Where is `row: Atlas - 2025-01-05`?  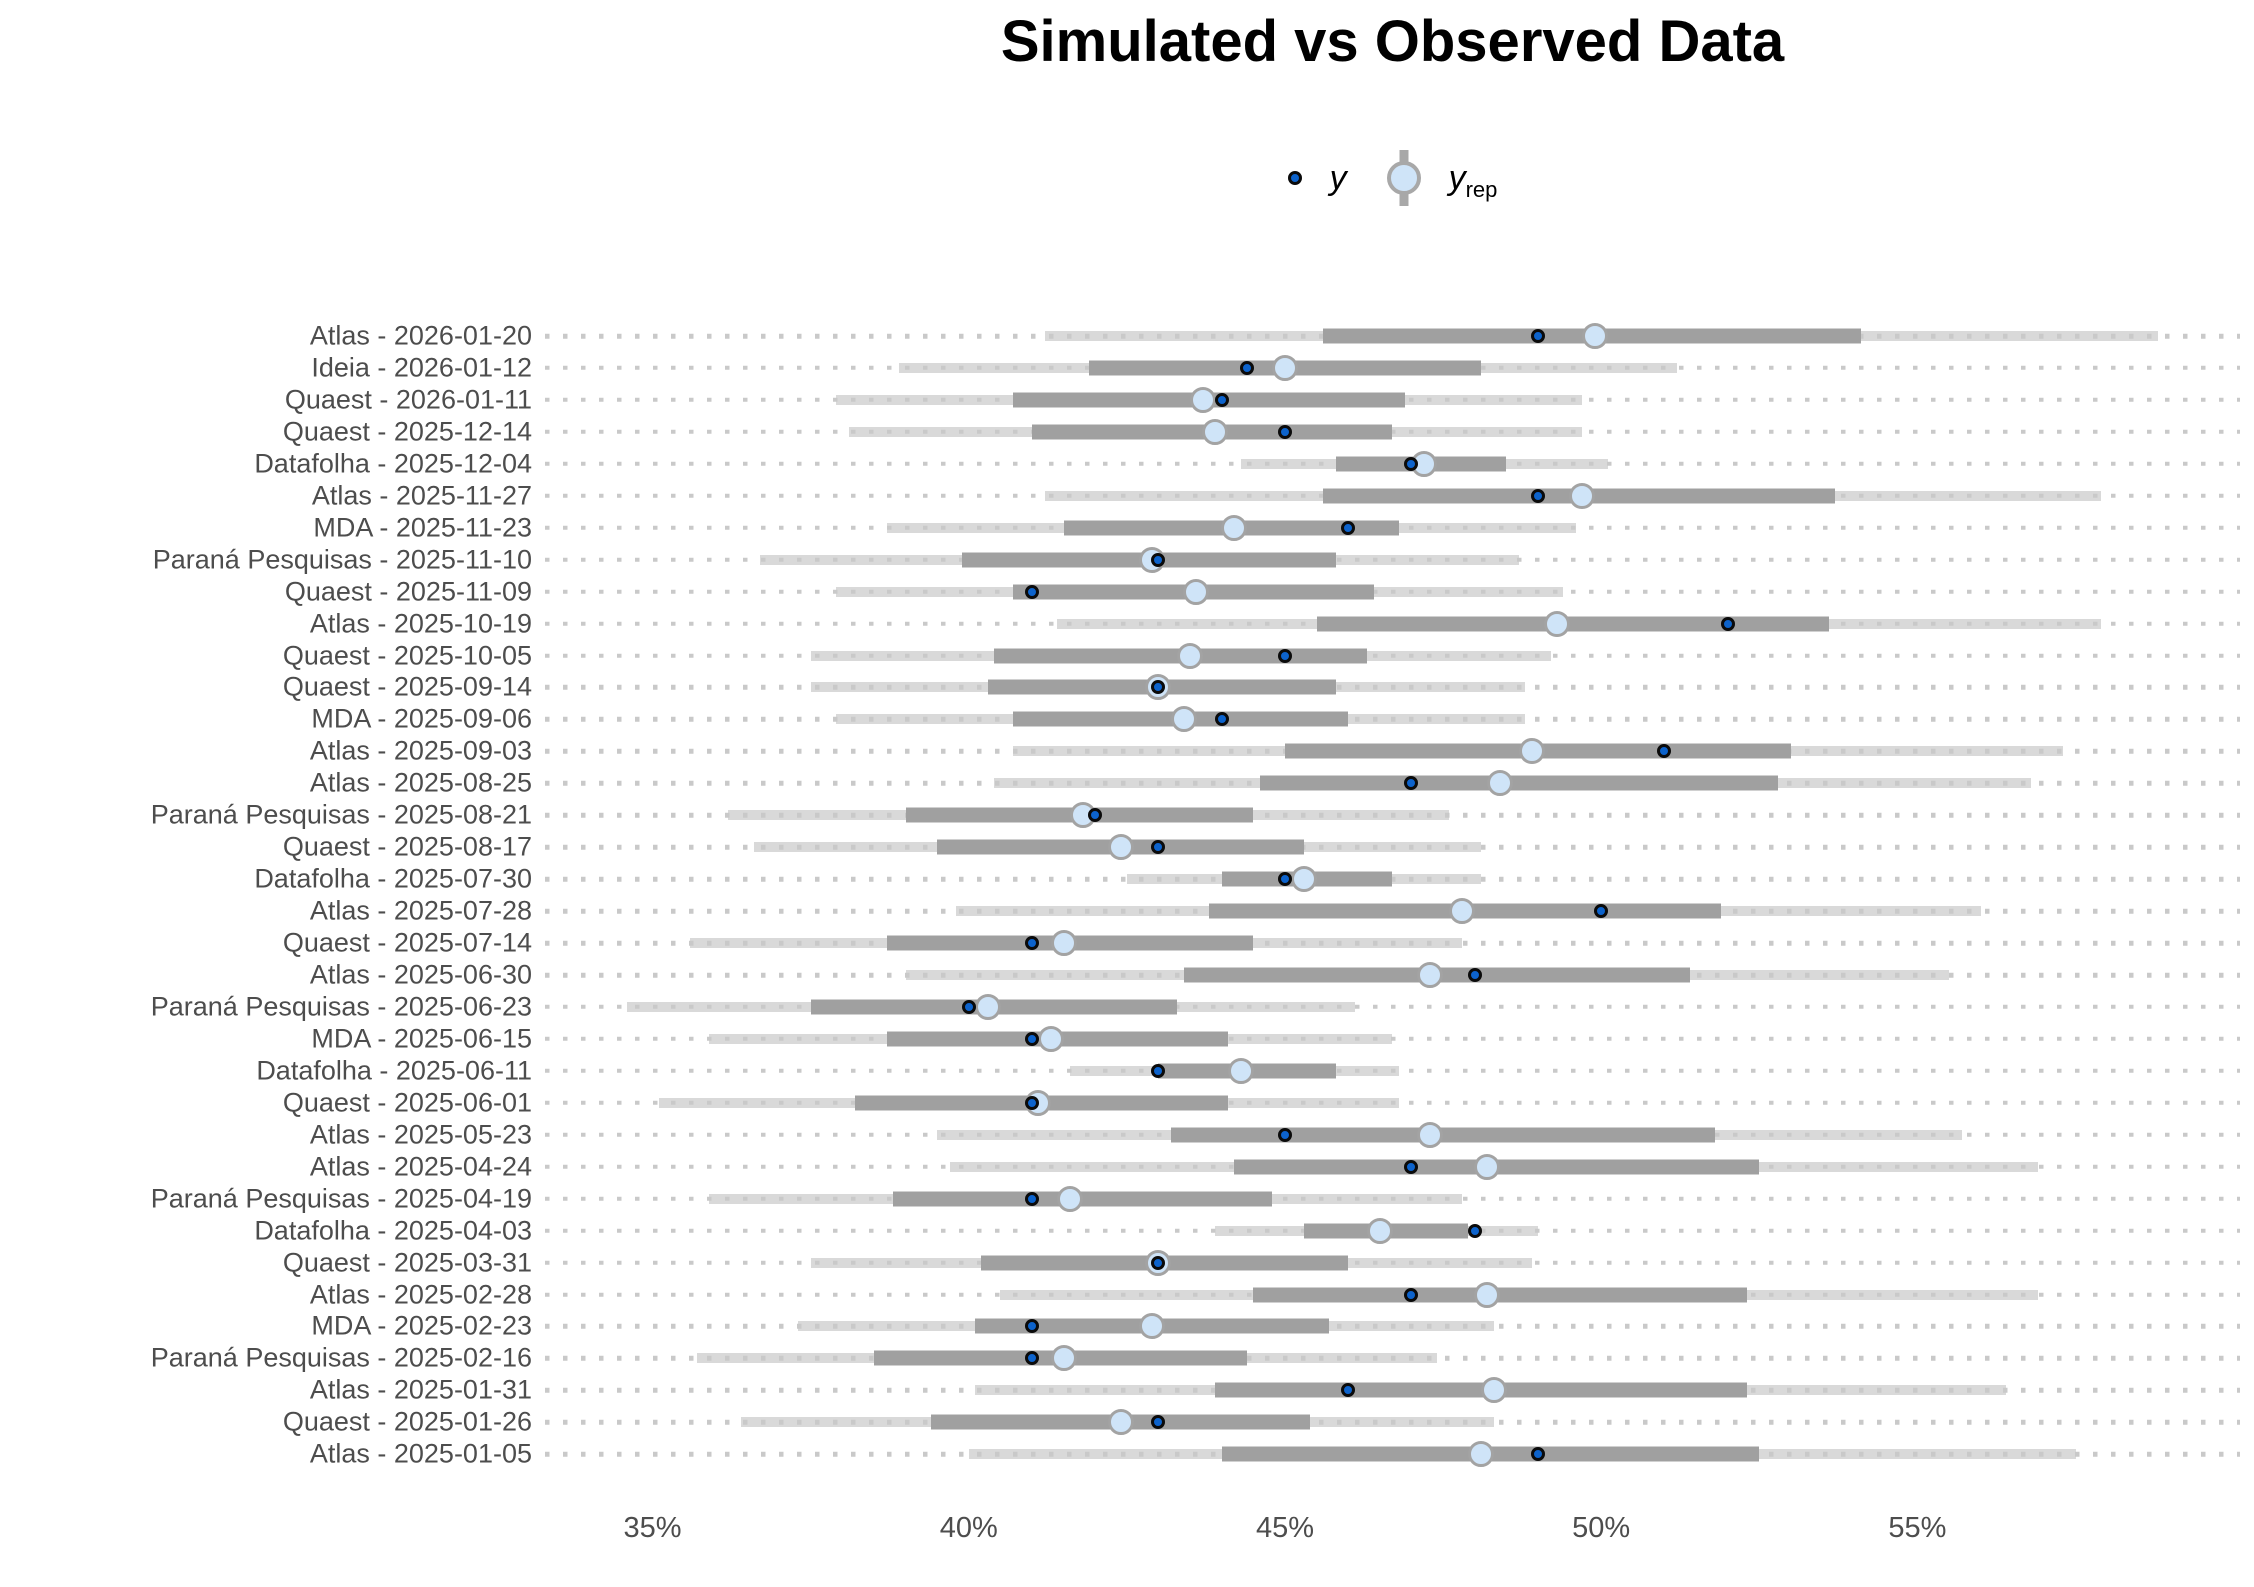
row: Atlas - 2025-01-05 is located at coordinates (1127, 1454).